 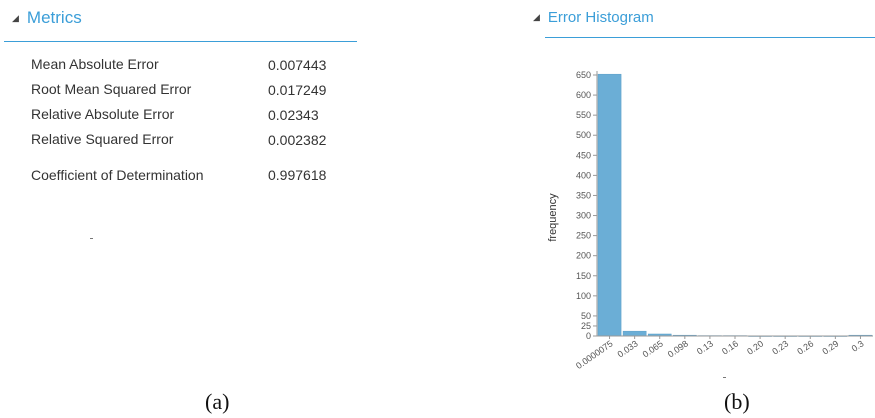 What do you see at coordinates (730, 347) in the screenshot?
I see `x-tick-label: 0.16` at bounding box center [730, 347].